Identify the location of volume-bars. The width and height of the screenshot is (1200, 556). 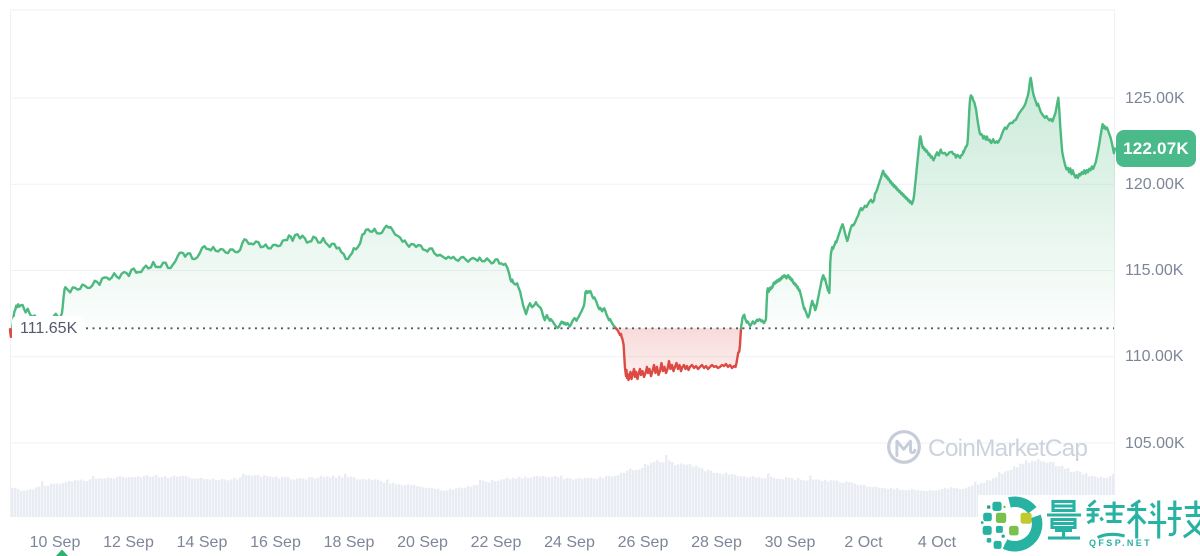
(563, 486).